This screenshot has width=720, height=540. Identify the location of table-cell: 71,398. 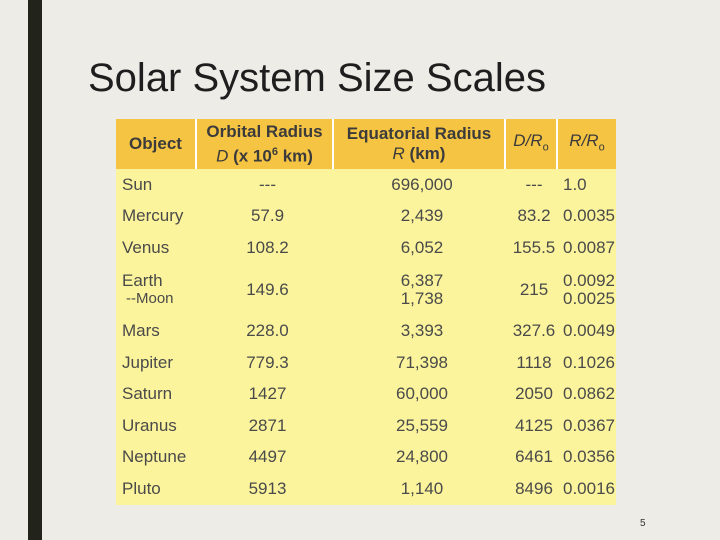
(419, 363).